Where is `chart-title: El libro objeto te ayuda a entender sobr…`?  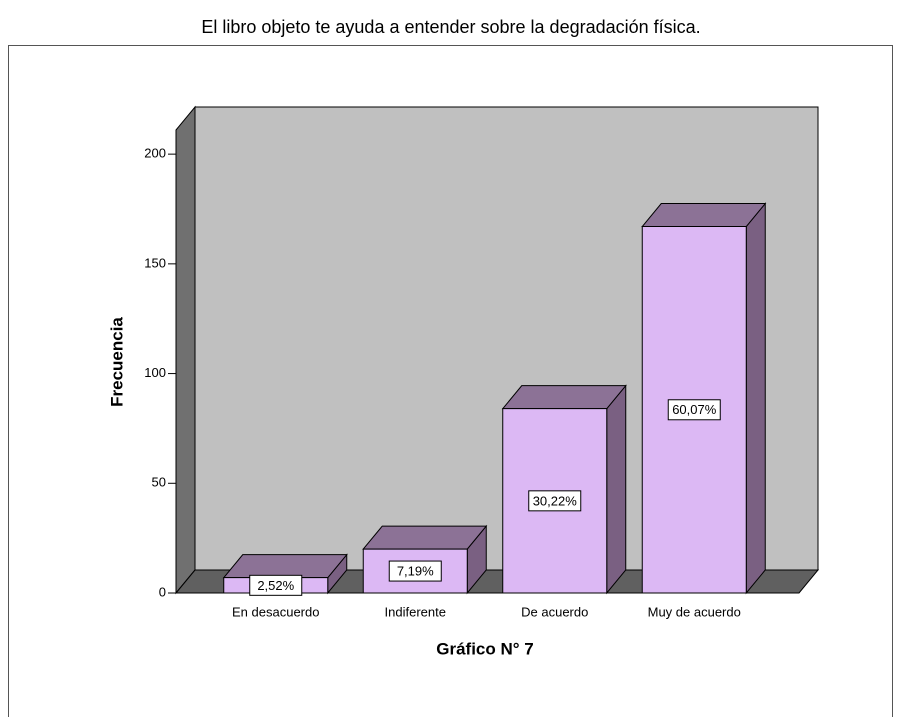 chart-title: El libro objeto te ayuda a entender sobr… is located at coordinates (450, 27).